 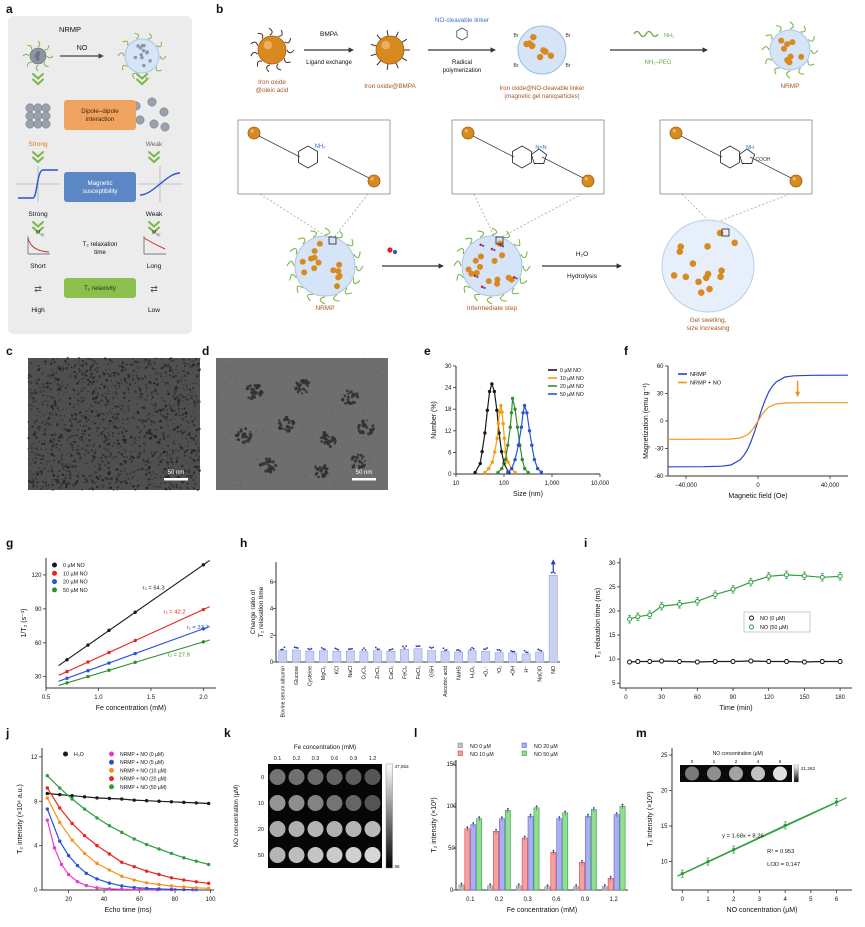 I want to click on no-arrow, so click(x=553, y=562).